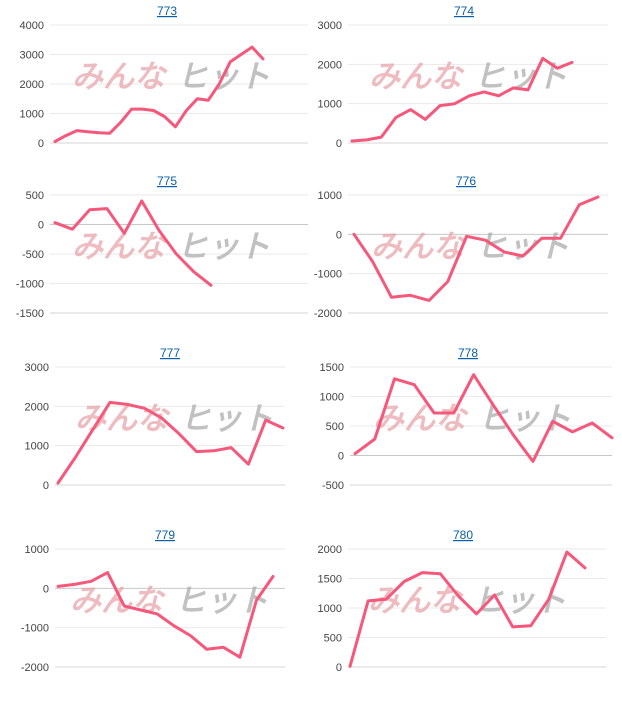  What do you see at coordinates (165, 535) in the screenshot?
I see `chart-title: 779` at bounding box center [165, 535].